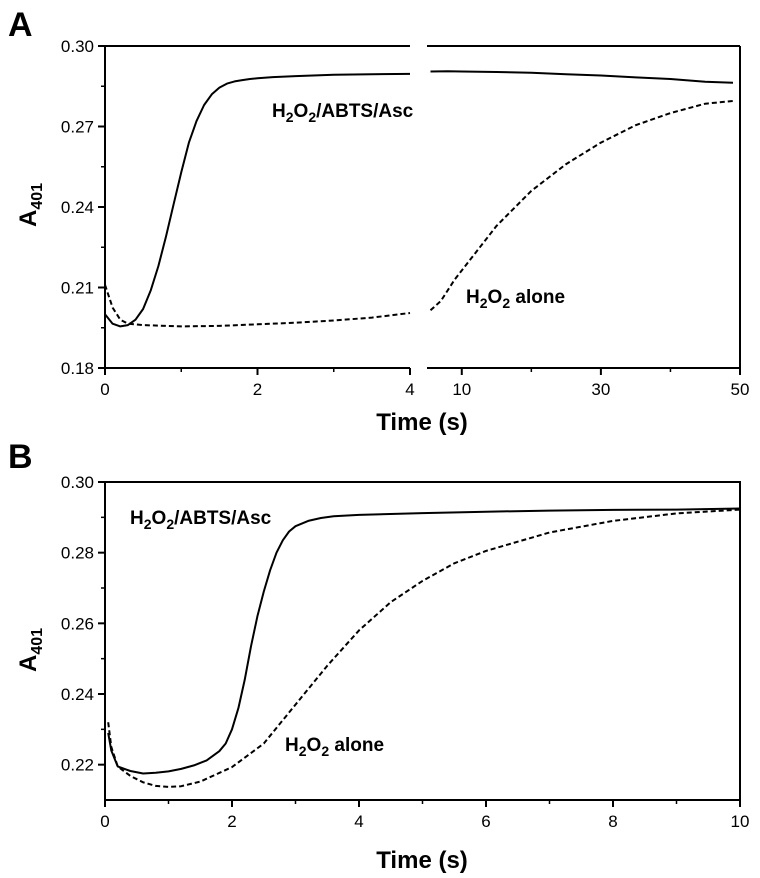 The height and width of the screenshot is (878, 760). What do you see at coordinates (37, 641) in the screenshot?
I see `panel-b-y-axis-title-sub: 401` at bounding box center [37, 641].